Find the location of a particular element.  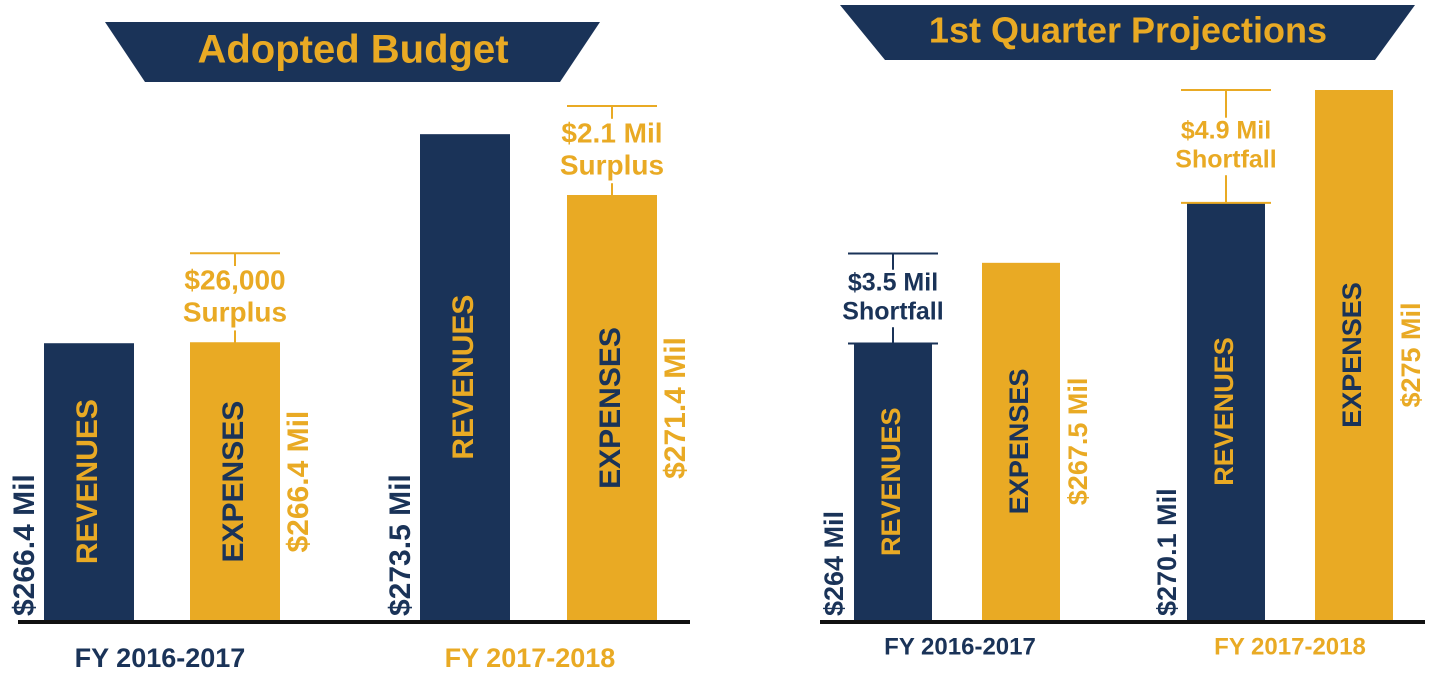

value-label: $271.4 Mil is located at coordinates (675, 408).